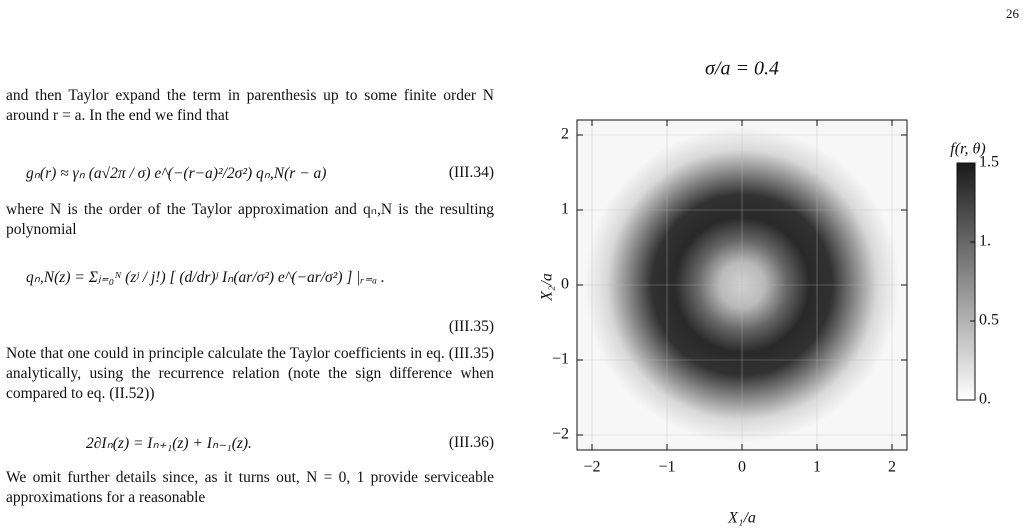  Describe the element at coordinates (565, 284) in the screenshot. I see `y-tick-label: 0` at that location.